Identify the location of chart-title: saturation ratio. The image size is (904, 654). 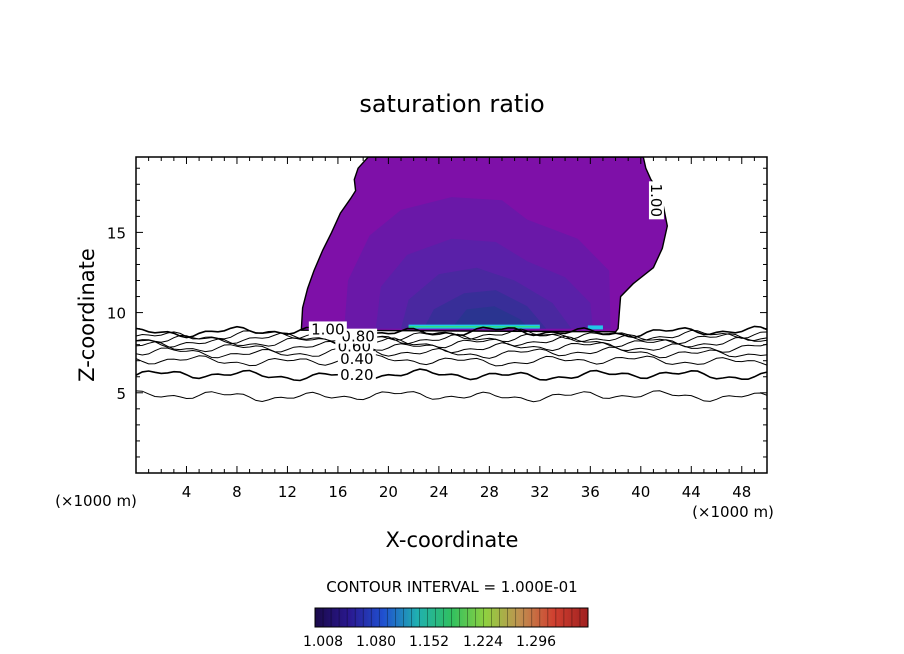
(451, 104).